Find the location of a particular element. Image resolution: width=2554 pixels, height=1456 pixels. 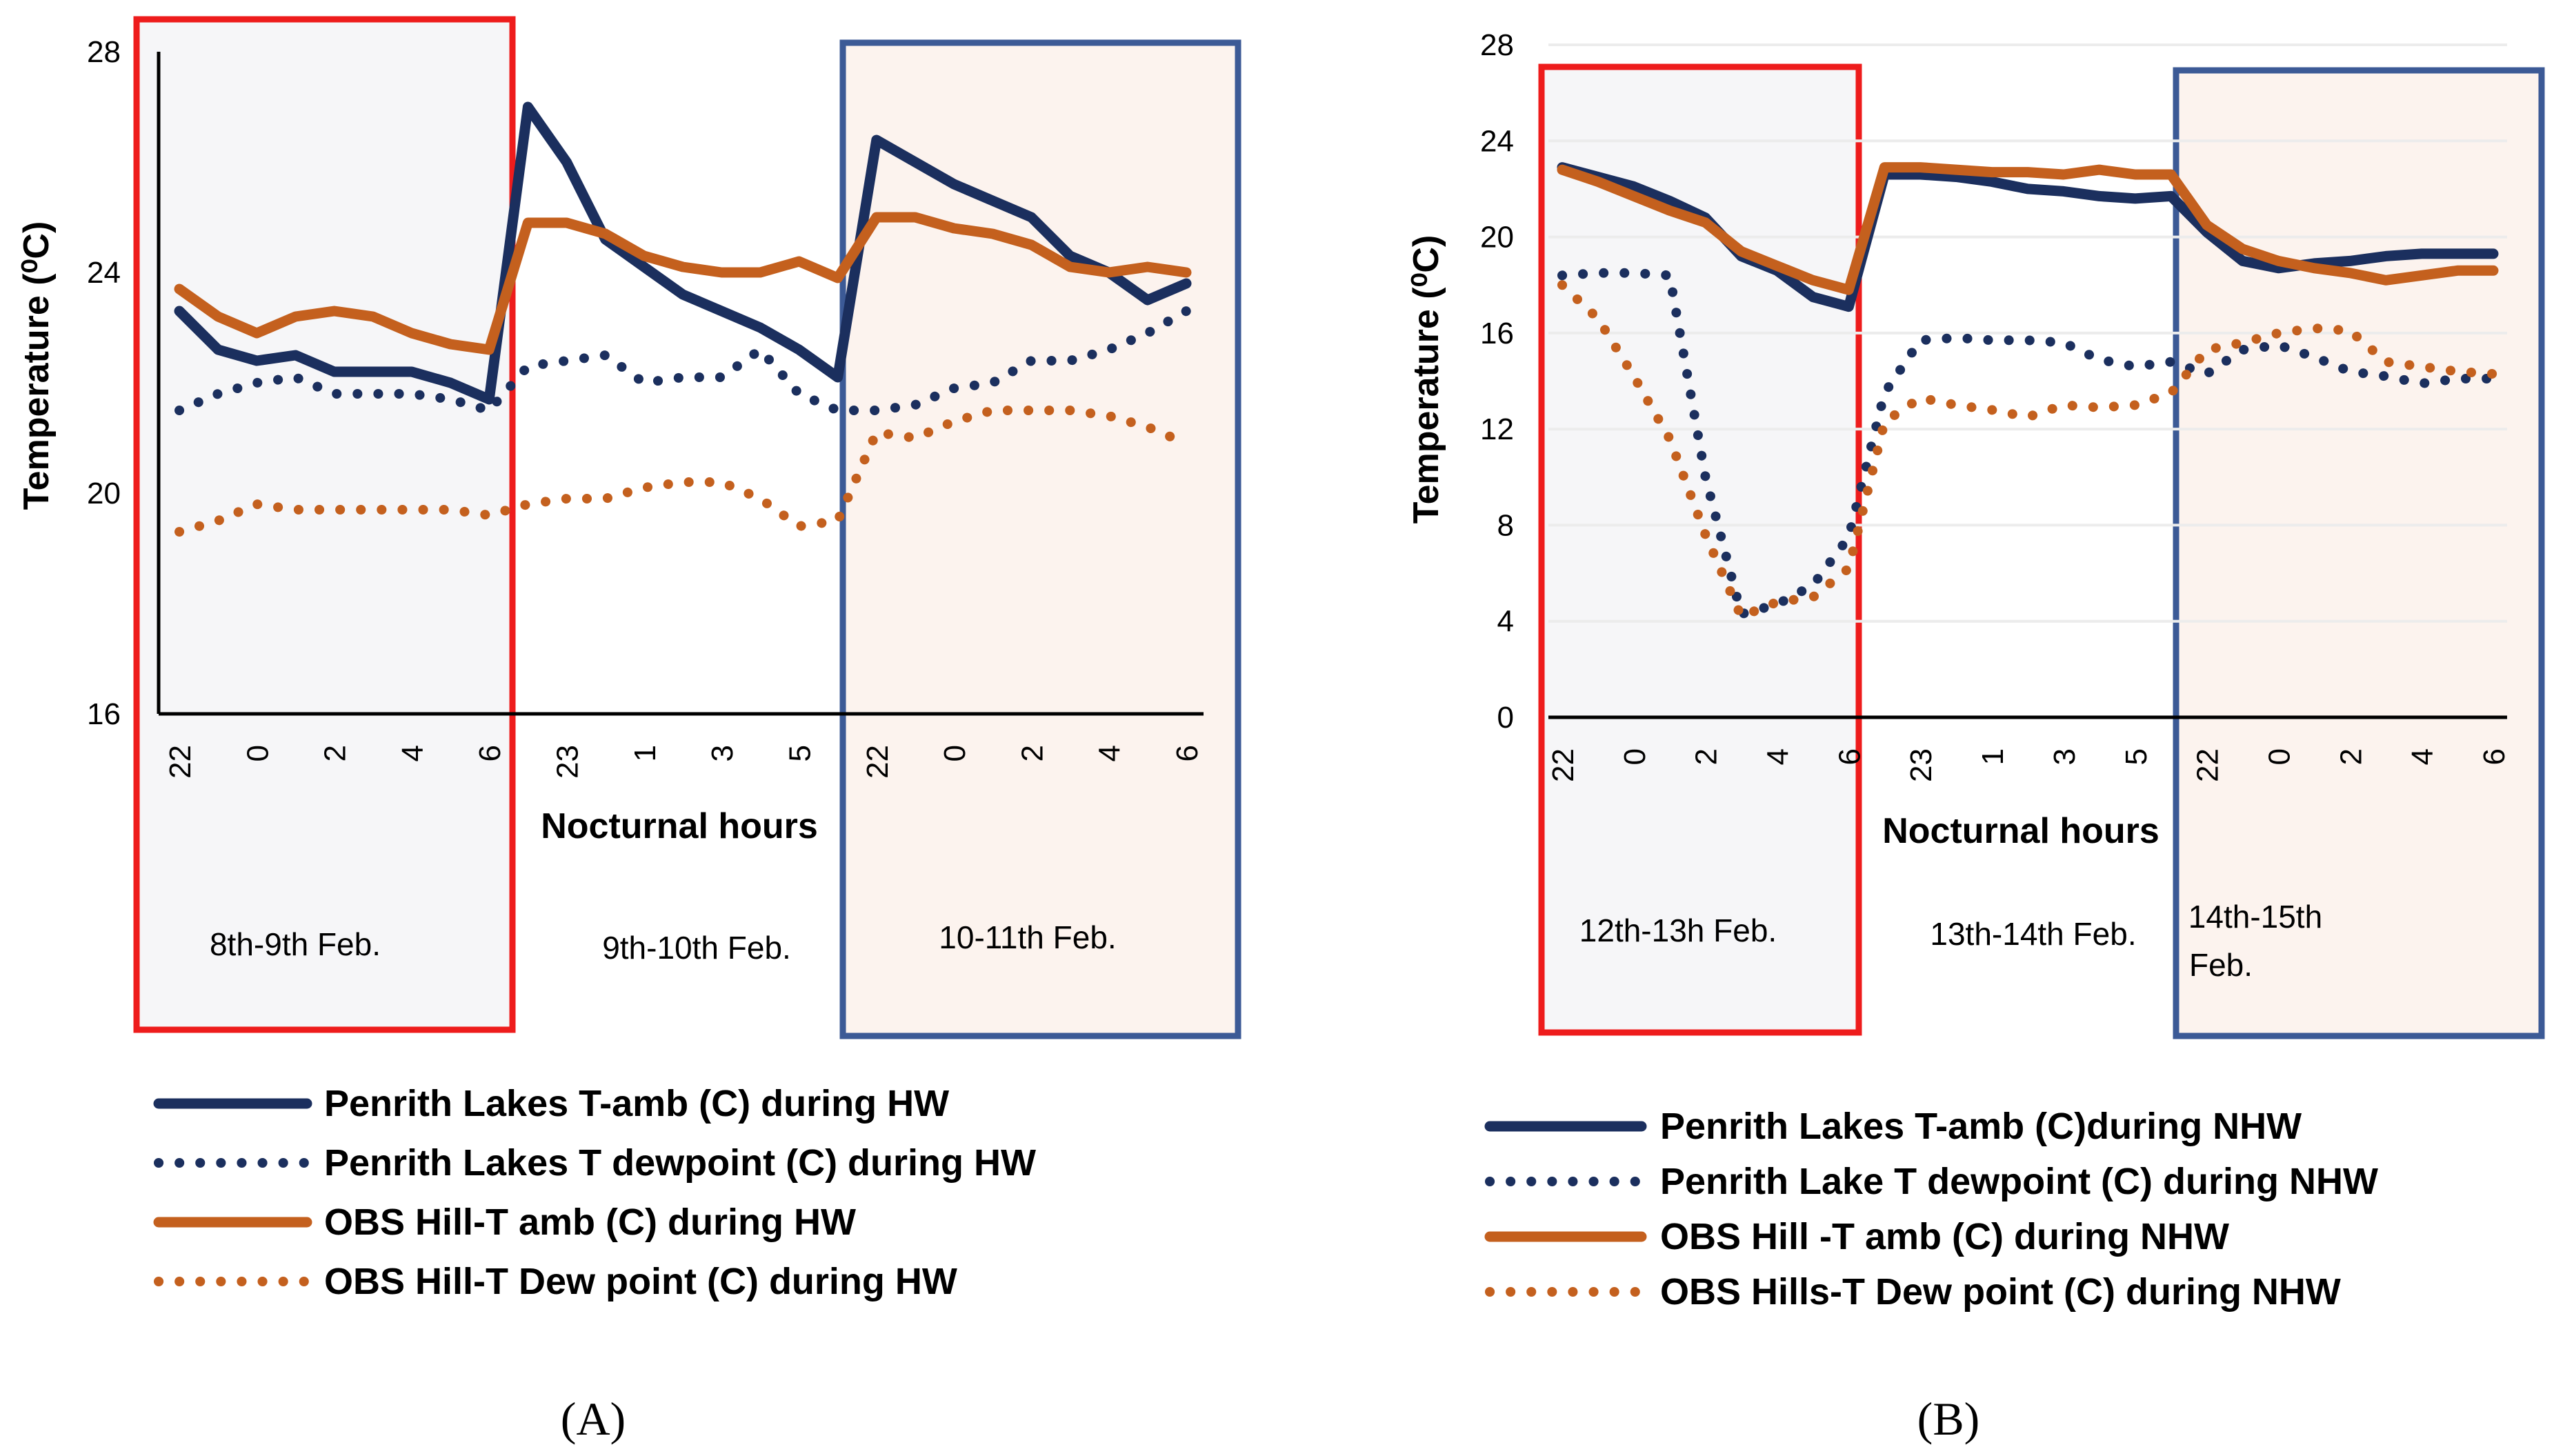

period-label: 8th-9th Feb. is located at coordinates (295, 944).